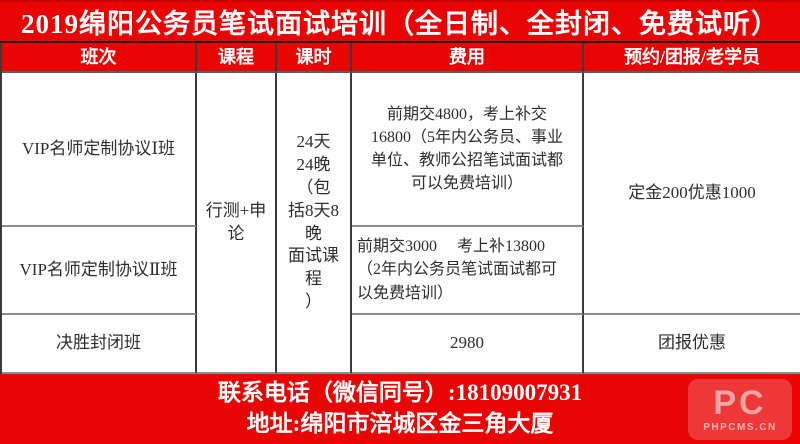 The width and height of the screenshot is (800, 444). Describe the element at coordinates (237, 58) in the screenshot. I see `col-header-course: 课程` at that location.